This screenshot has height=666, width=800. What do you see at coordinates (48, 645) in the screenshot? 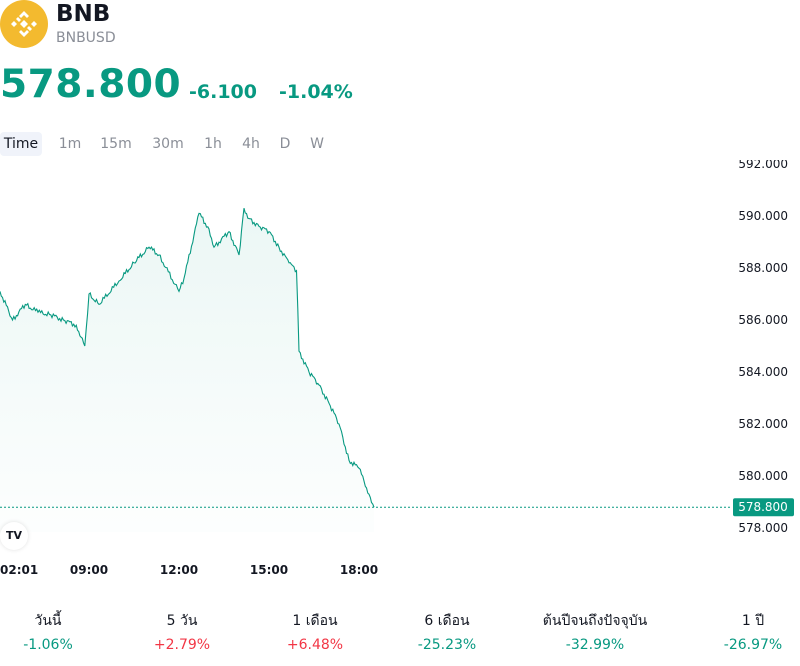
I see `performance-value: -1.06%` at bounding box center [48, 645].